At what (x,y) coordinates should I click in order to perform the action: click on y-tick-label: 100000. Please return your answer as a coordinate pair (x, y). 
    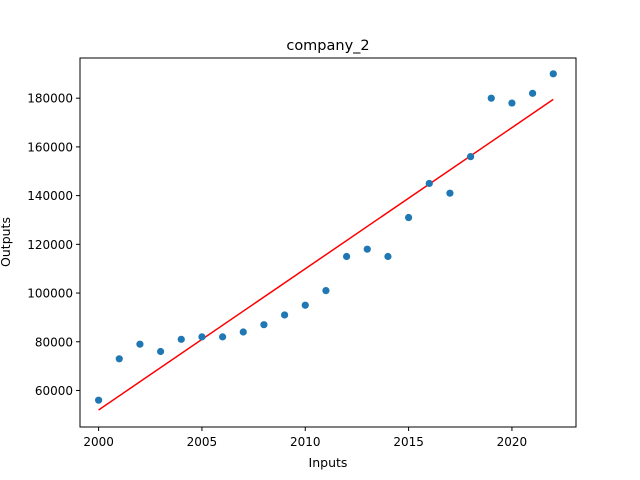
    Looking at the image, I should click on (50, 294).